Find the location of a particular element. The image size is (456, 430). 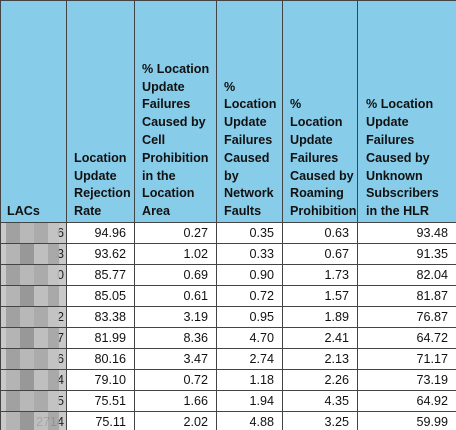

rejection-rate-cell: 75.11 is located at coordinates (100, 420).